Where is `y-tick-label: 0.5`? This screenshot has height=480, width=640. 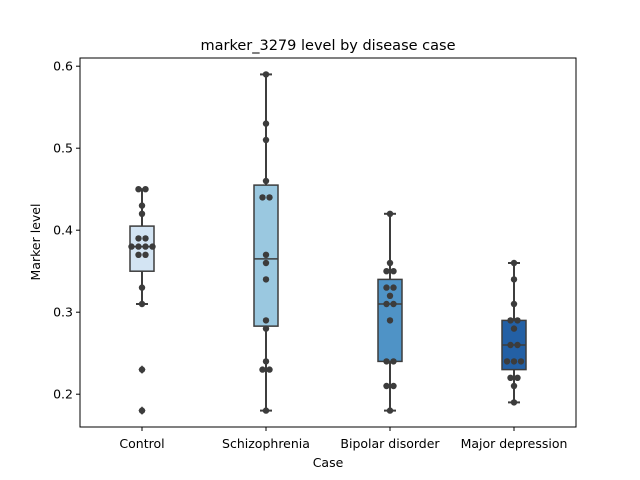
y-tick-label: 0.5 is located at coordinates (63, 148).